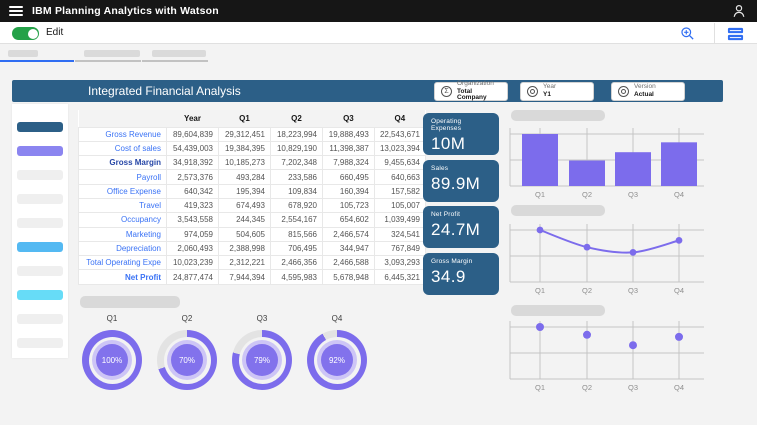 The image size is (757, 425). Describe the element at coordinates (192, 134) in the screenshot. I see `table-cell: 89,604,839` at that location.